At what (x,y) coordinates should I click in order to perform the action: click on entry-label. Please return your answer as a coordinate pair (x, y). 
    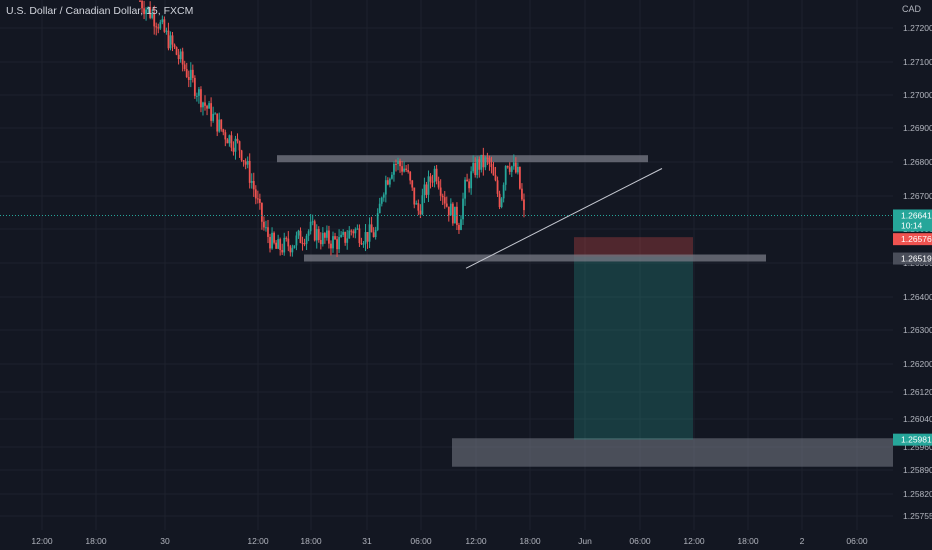
    Looking at the image, I should click on (912, 258).